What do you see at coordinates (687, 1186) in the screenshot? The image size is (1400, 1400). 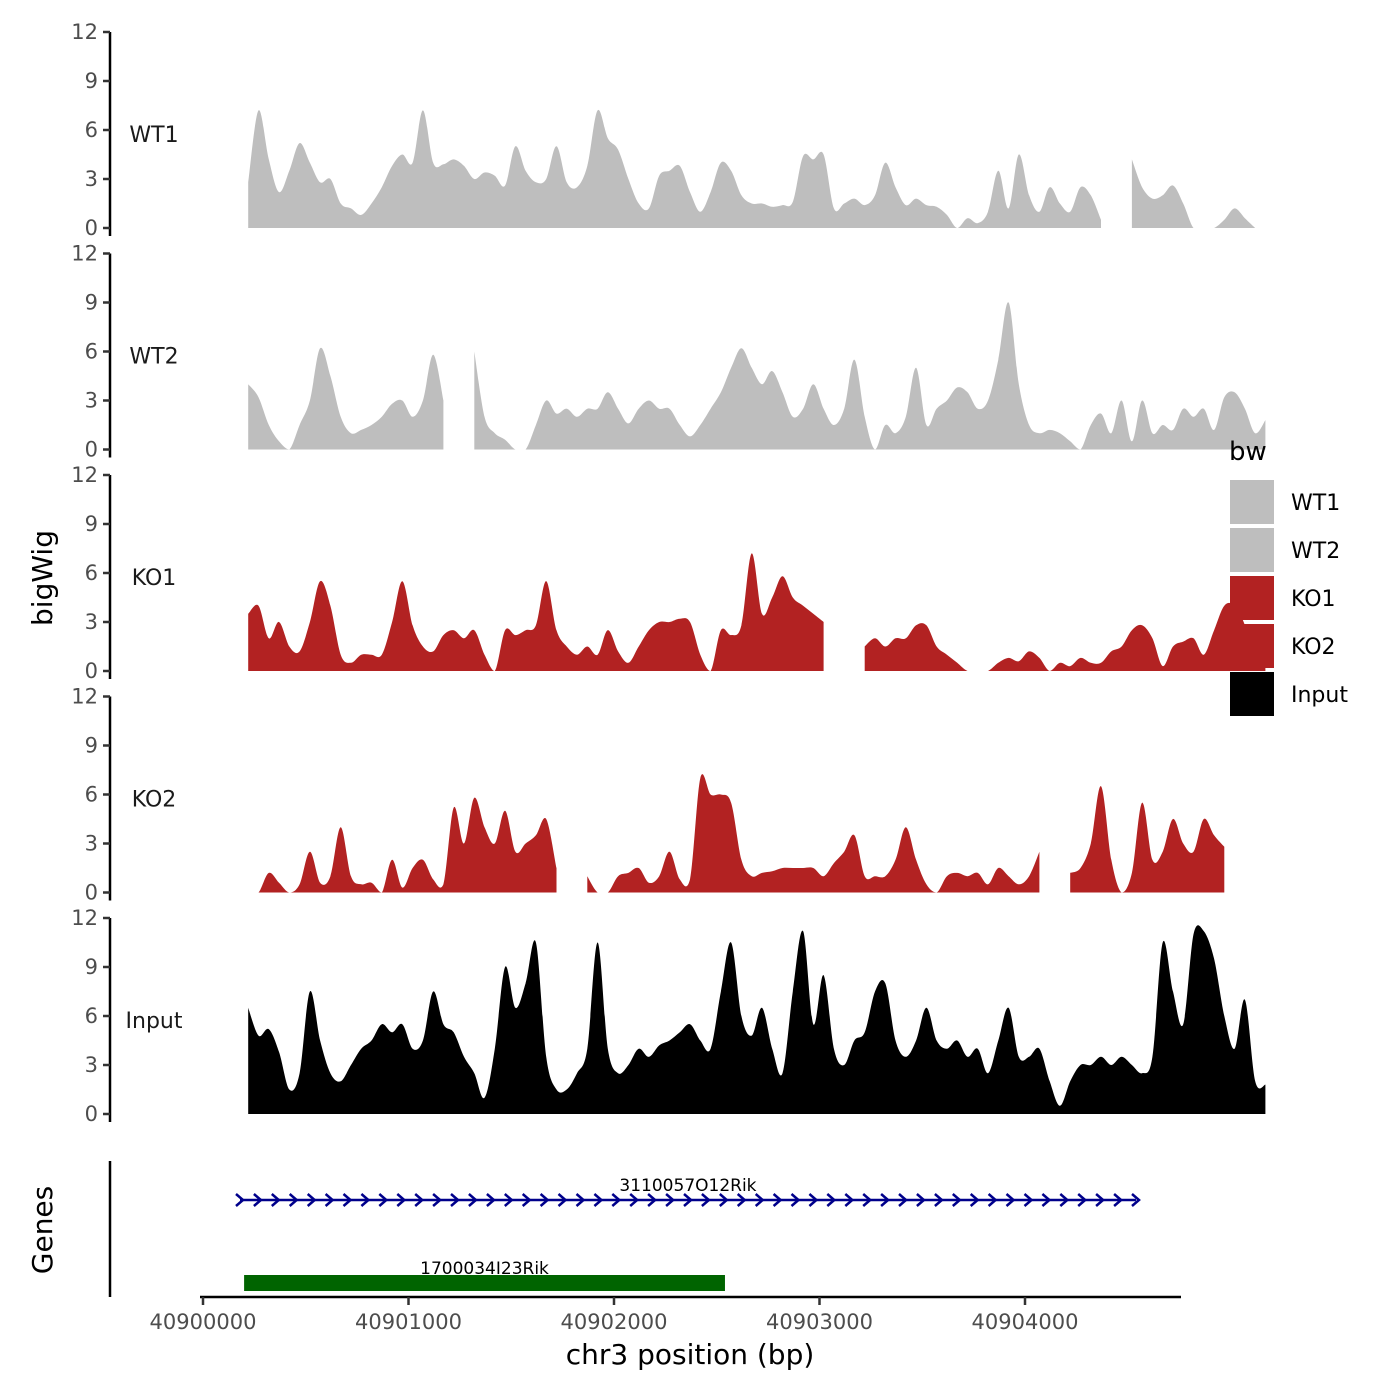 I see `gene-label: 3110057O12Rik` at bounding box center [687, 1186].